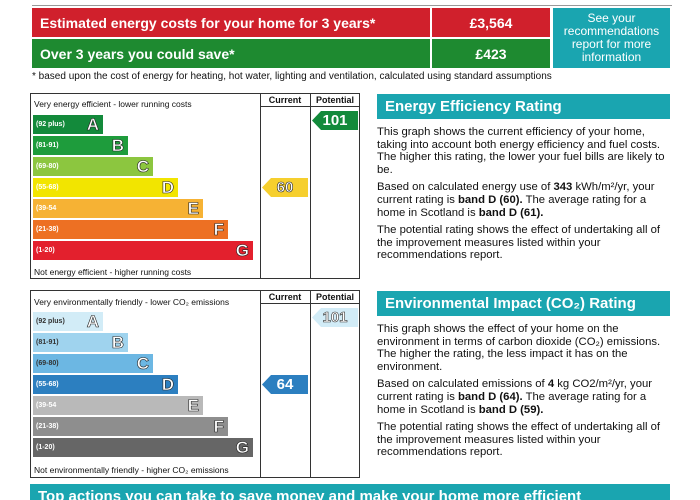 Image resolution: width=700 pixels, height=500 pixels. I want to click on current-rating-value: 60, so click(285, 188).